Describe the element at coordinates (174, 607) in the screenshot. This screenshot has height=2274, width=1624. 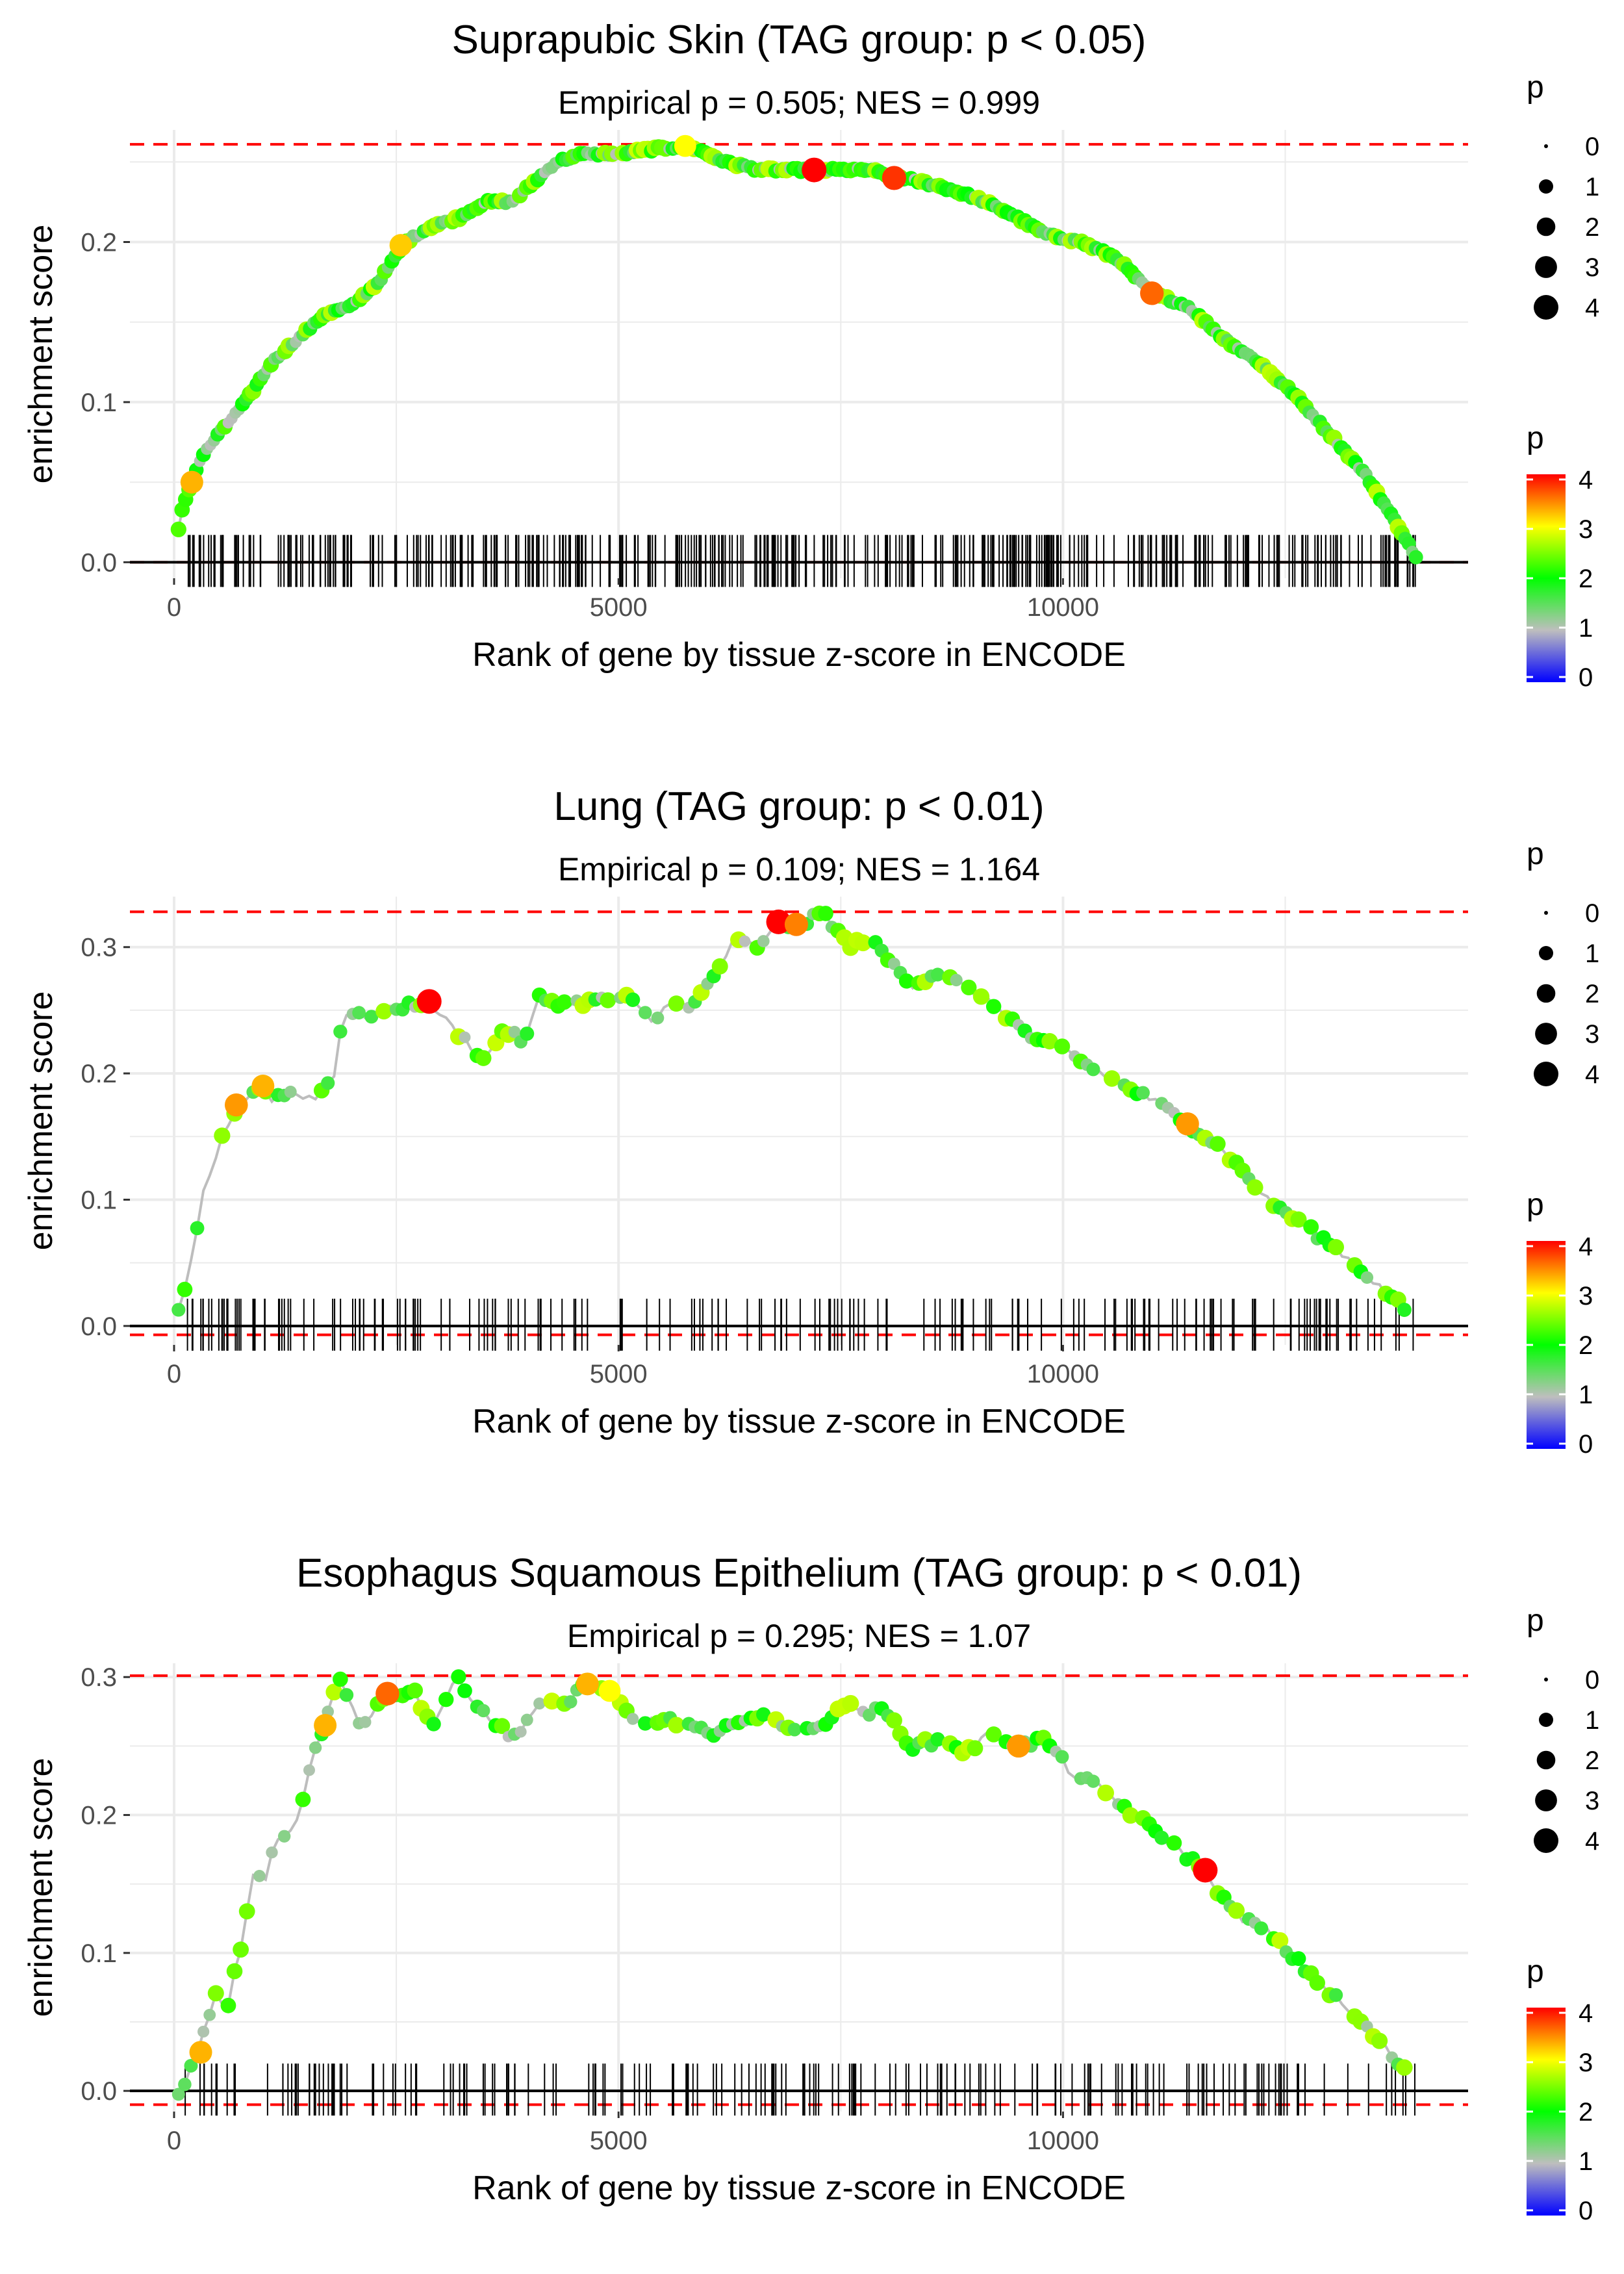
I see `x-tick-label: 0` at that location.